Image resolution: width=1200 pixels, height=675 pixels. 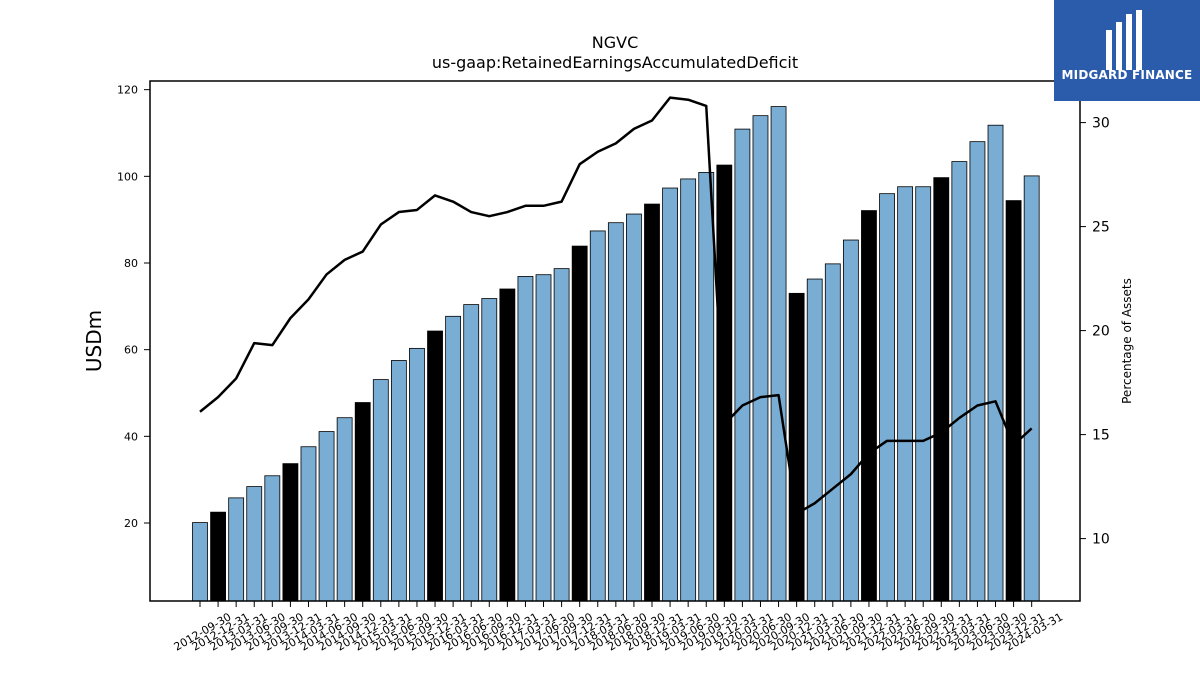 I want to click on y-tick-label: 120, so click(x=127, y=90).